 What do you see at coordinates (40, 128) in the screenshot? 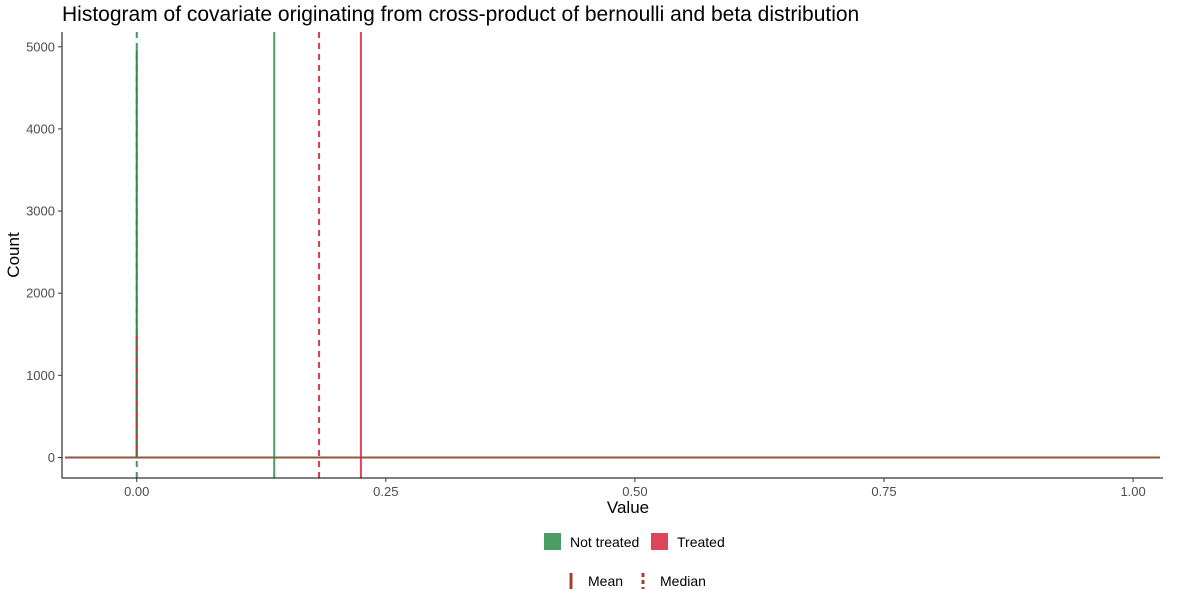
I see `y-tick-label: 4000` at bounding box center [40, 128].